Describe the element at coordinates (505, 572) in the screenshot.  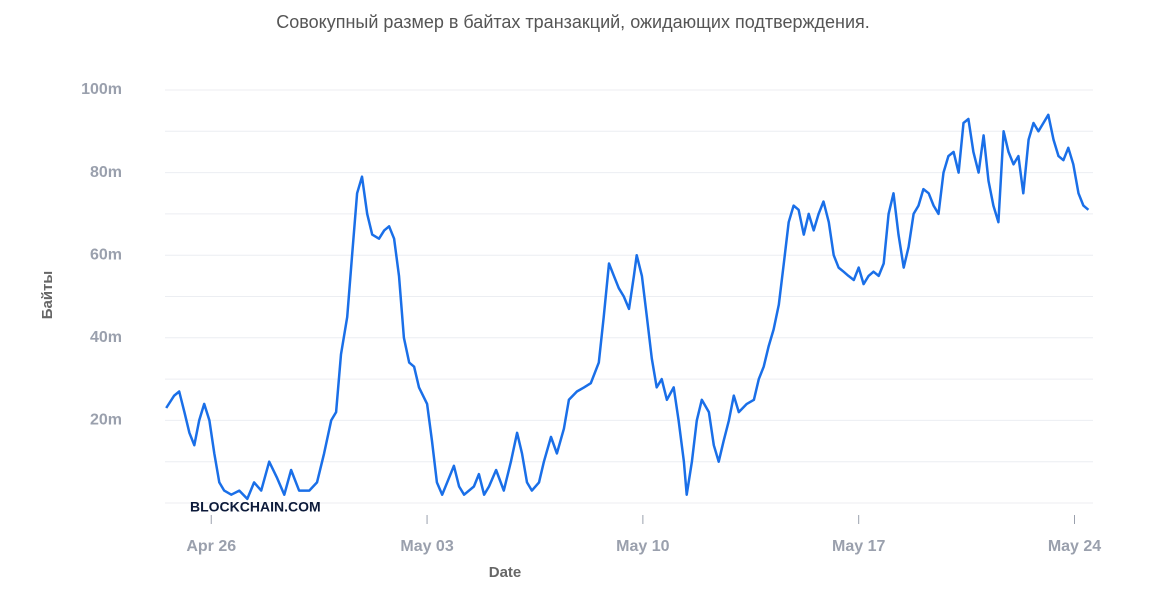
I see `x-axis-label: Date` at that location.